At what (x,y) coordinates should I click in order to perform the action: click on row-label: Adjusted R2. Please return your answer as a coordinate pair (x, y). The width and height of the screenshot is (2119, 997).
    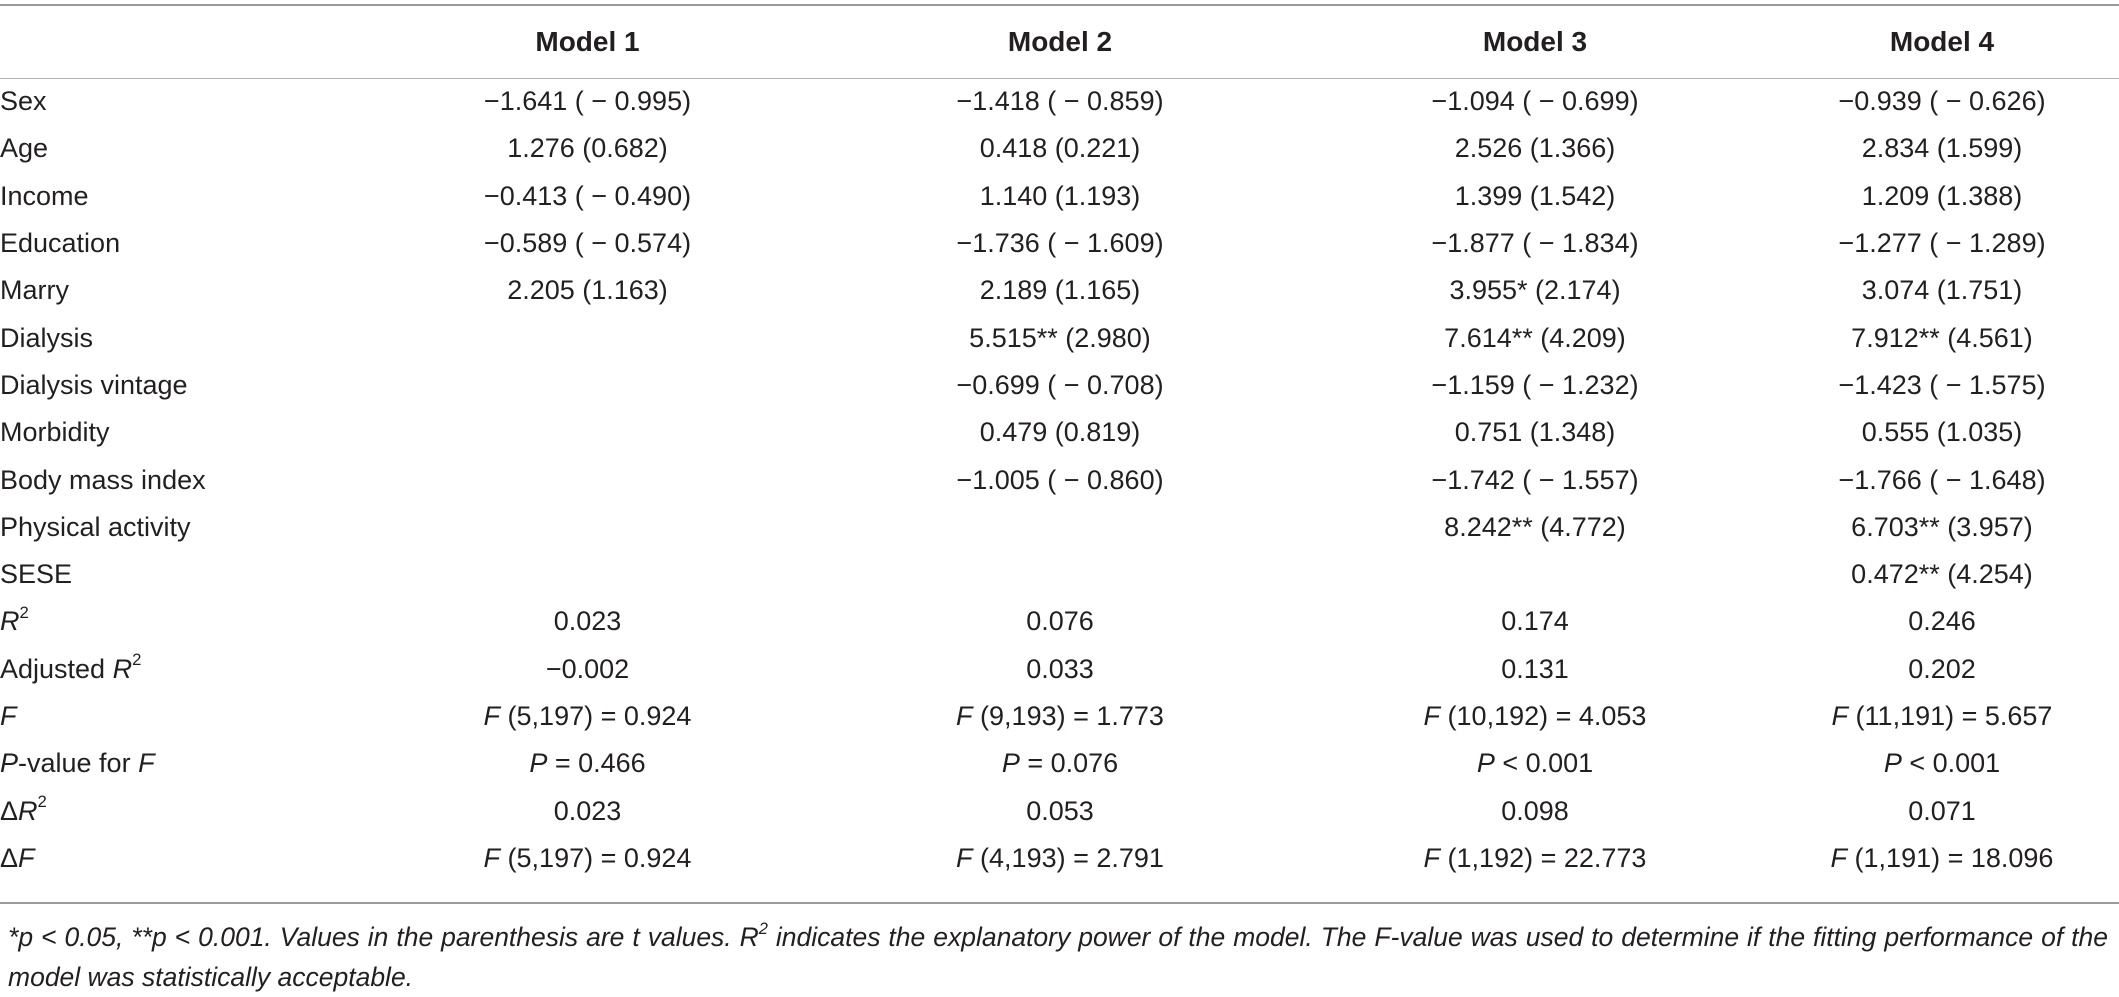
    Looking at the image, I should click on (180, 669).